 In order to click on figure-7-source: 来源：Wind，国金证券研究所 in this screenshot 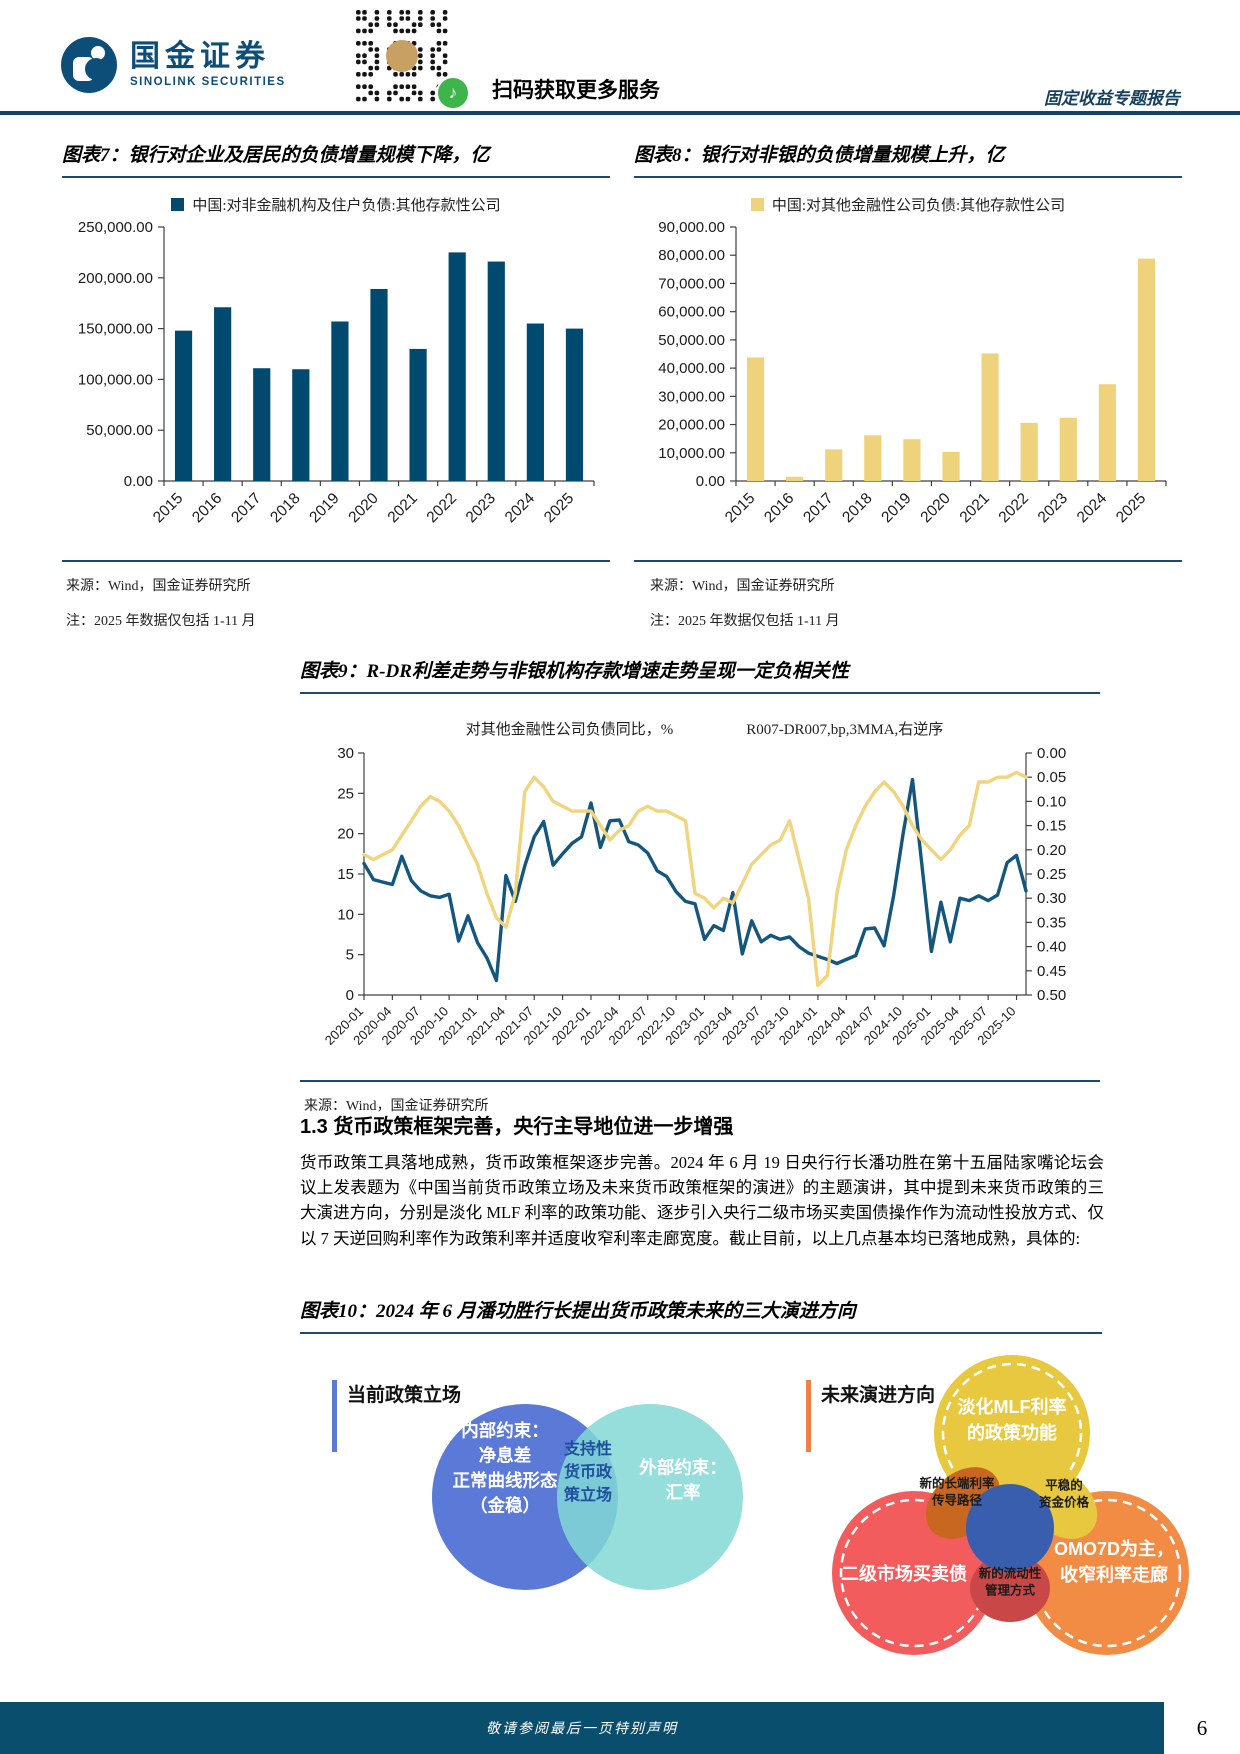, I will do `click(158, 586)`.